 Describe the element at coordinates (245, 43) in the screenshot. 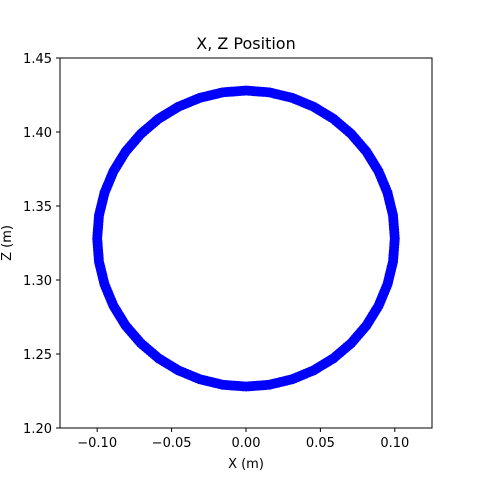

I see `chart-title: X, Z Position` at that location.